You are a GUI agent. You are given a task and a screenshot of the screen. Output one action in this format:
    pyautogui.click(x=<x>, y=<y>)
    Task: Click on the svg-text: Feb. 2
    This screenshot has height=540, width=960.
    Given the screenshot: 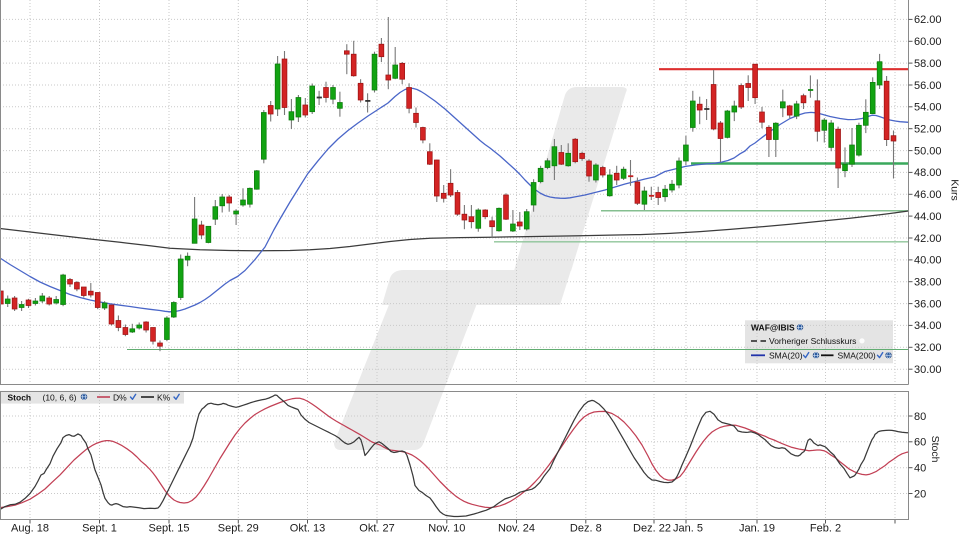 What is the action you would take?
    pyautogui.click(x=825, y=529)
    